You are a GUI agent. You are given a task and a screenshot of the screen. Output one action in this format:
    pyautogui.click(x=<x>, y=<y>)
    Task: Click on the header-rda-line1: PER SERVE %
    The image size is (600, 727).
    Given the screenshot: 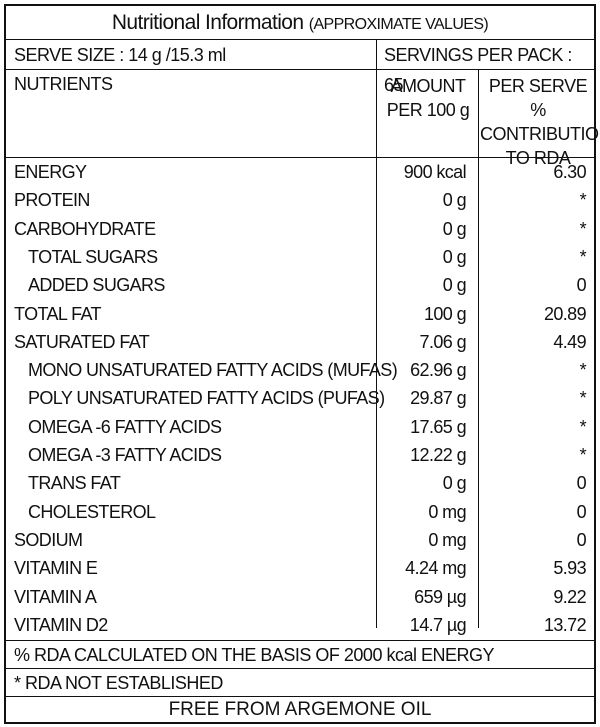 What is the action you would take?
    pyautogui.click(x=538, y=98)
    